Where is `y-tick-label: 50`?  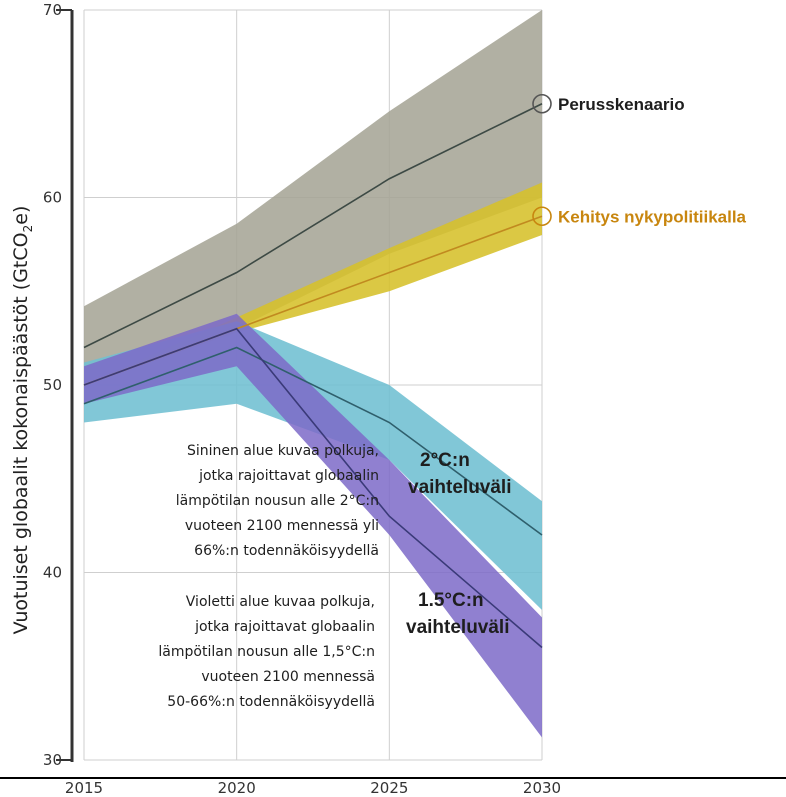
y-tick-label: 50 is located at coordinates (52, 385).